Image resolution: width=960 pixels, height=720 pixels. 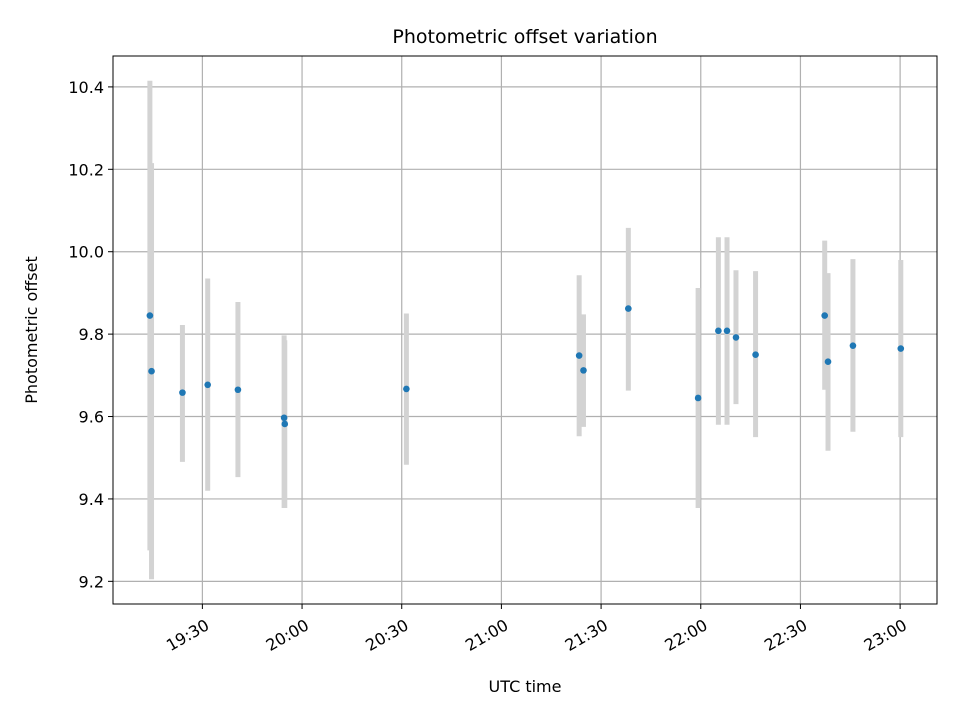 I want to click on y-tick-label: 9.8, so click(x=91, y=334).